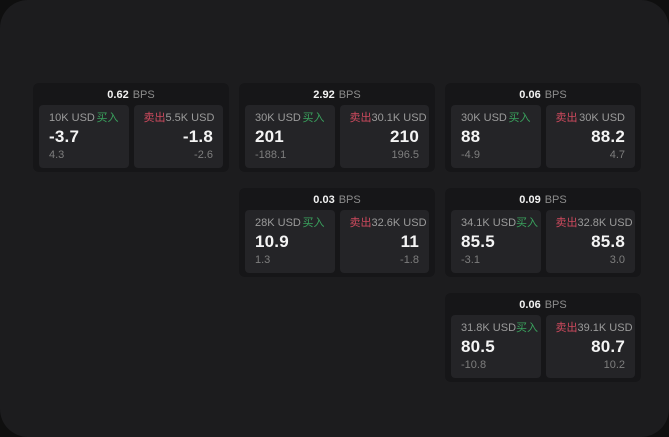 The height and width of the screenshot is (437, 669). I want to click on sell-panel: 卖出 32.6K USD 11 -1.8, so click(384, 241).